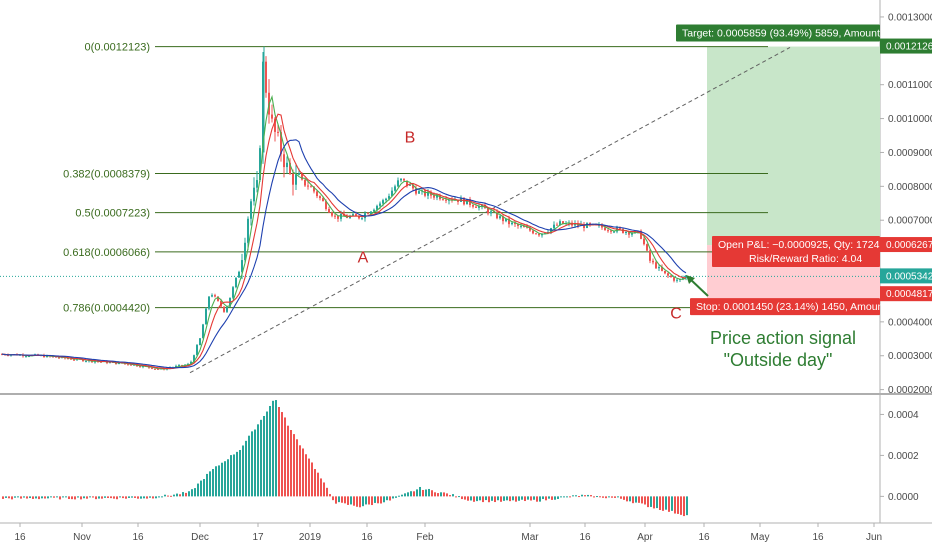 The width and height of the screenshot is (932, 550). What do you see at coordinates (910, 153) in the screenshot?
I see `price-tick-label: 0.0009000` at bounding box center [910, 153].